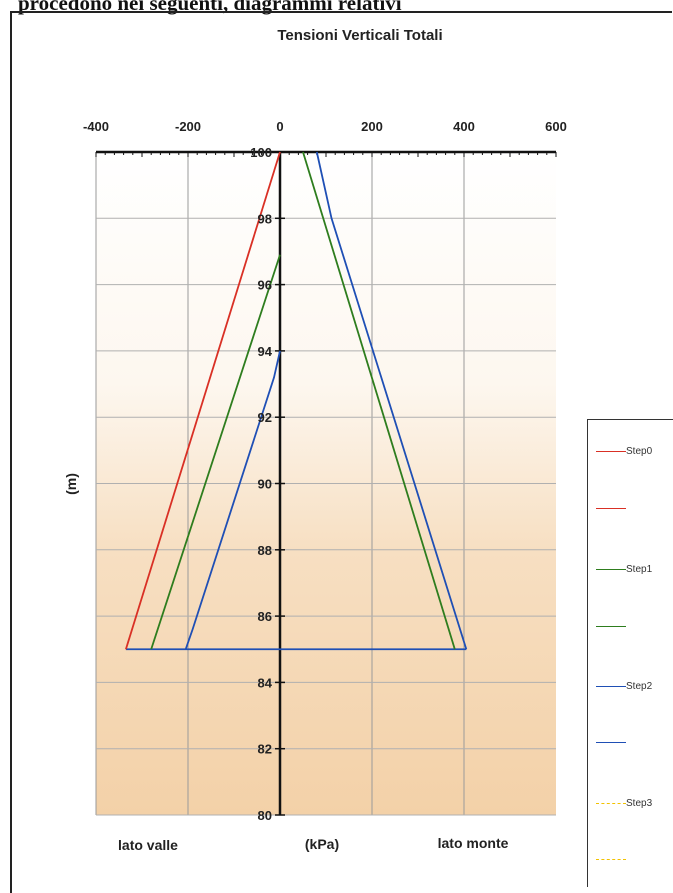 Image resolution: width=673 pixels, height=893 pixels. What do you see at coordinates (265, 285) in the screenshot?
I see `y-tick-label: 96` at bounding box center [265, 285].